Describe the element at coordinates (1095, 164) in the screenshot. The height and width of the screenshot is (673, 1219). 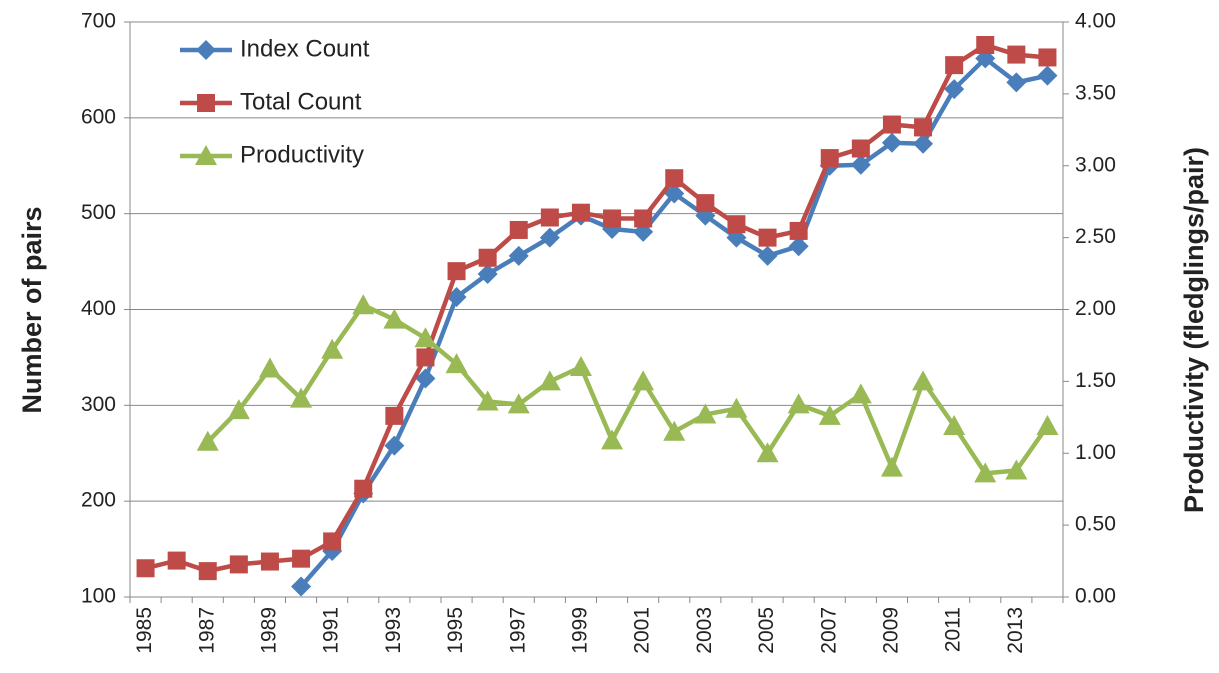
I see `y2-tick-label: 3.00` at that location.